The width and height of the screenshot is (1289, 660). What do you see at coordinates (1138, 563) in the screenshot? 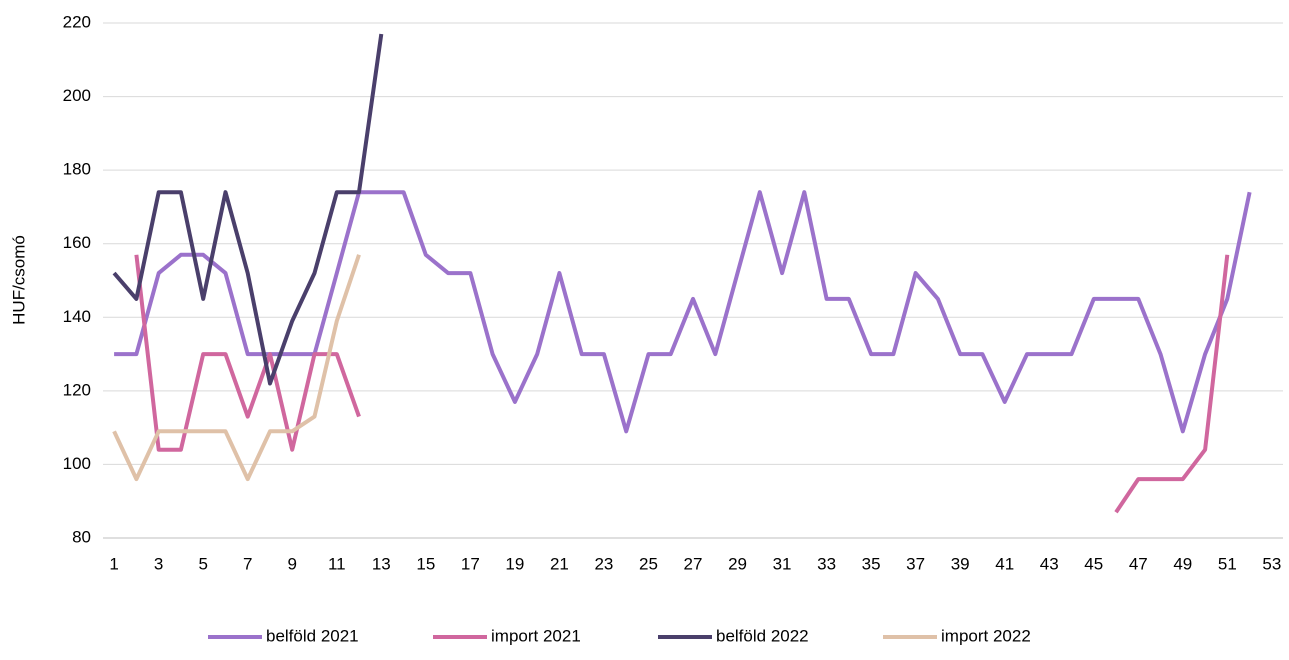
I see `x-tick-label: 47` at bounding box center [1138, 563].